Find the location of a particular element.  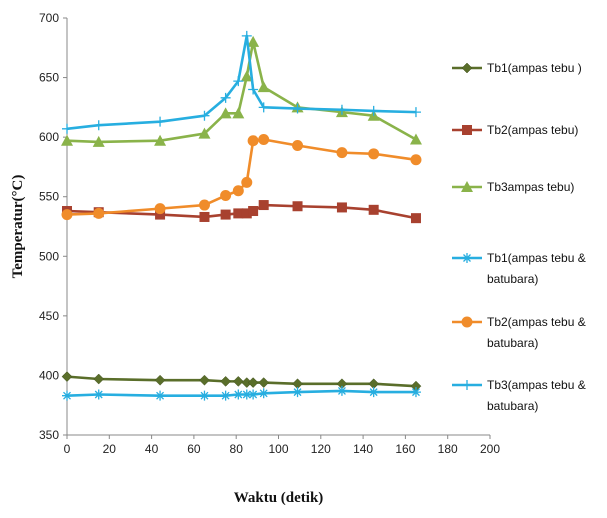

y-tick-label: 450 is located at coordinates (49, 316).